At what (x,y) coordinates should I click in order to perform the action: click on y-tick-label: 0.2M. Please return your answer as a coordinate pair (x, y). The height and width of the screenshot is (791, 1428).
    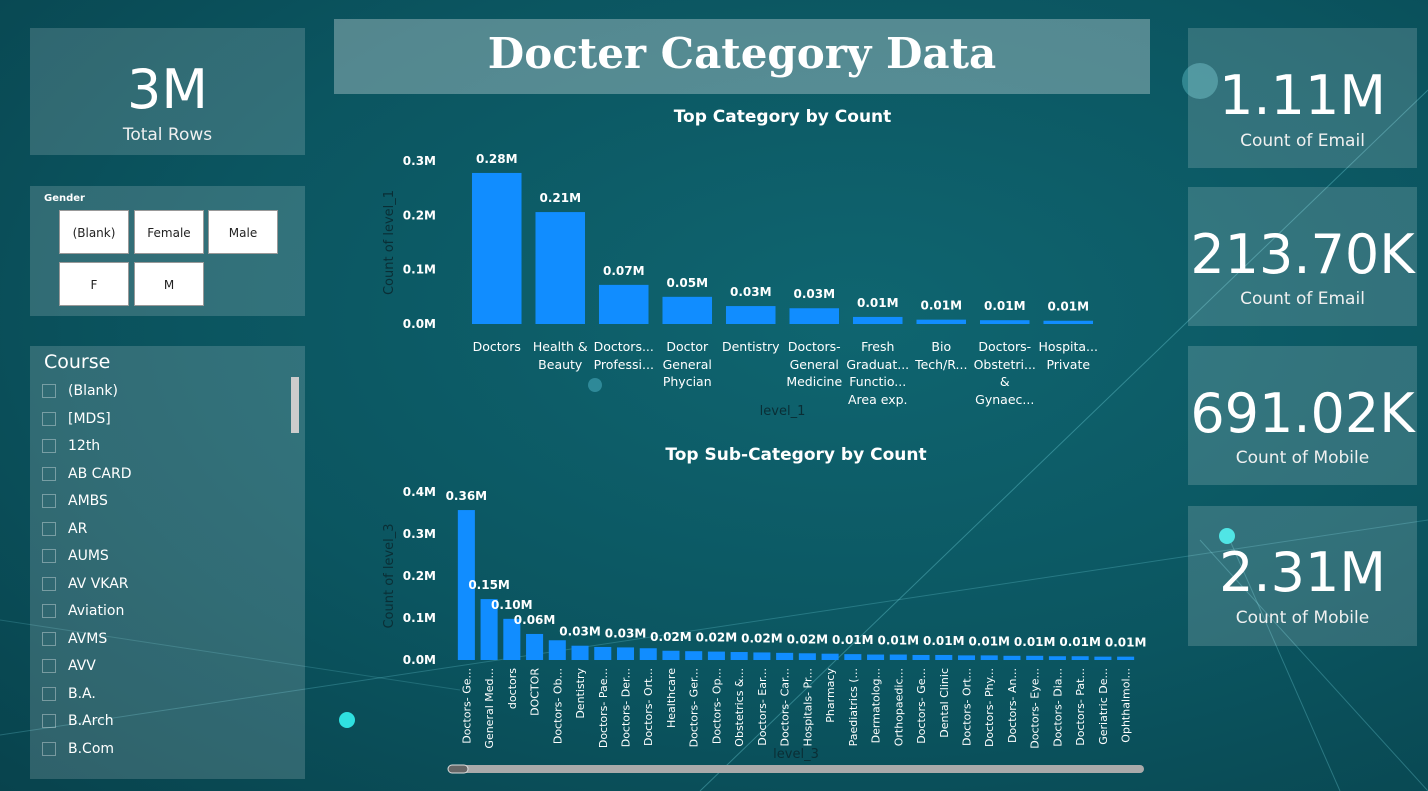
    Looking at the image, I should click on (419, 215).